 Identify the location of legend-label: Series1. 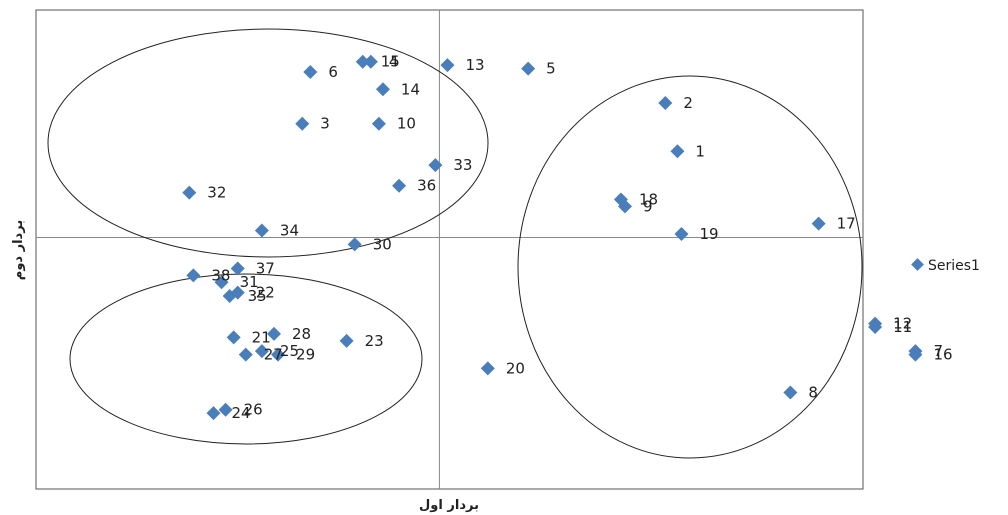
(954, 266).